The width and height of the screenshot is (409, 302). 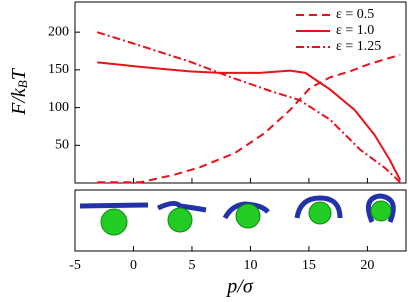 What do you see at coordinates (367, 265) in the screenshot?
I see `x-tick-label: 20` at bounding box center [367, 265].